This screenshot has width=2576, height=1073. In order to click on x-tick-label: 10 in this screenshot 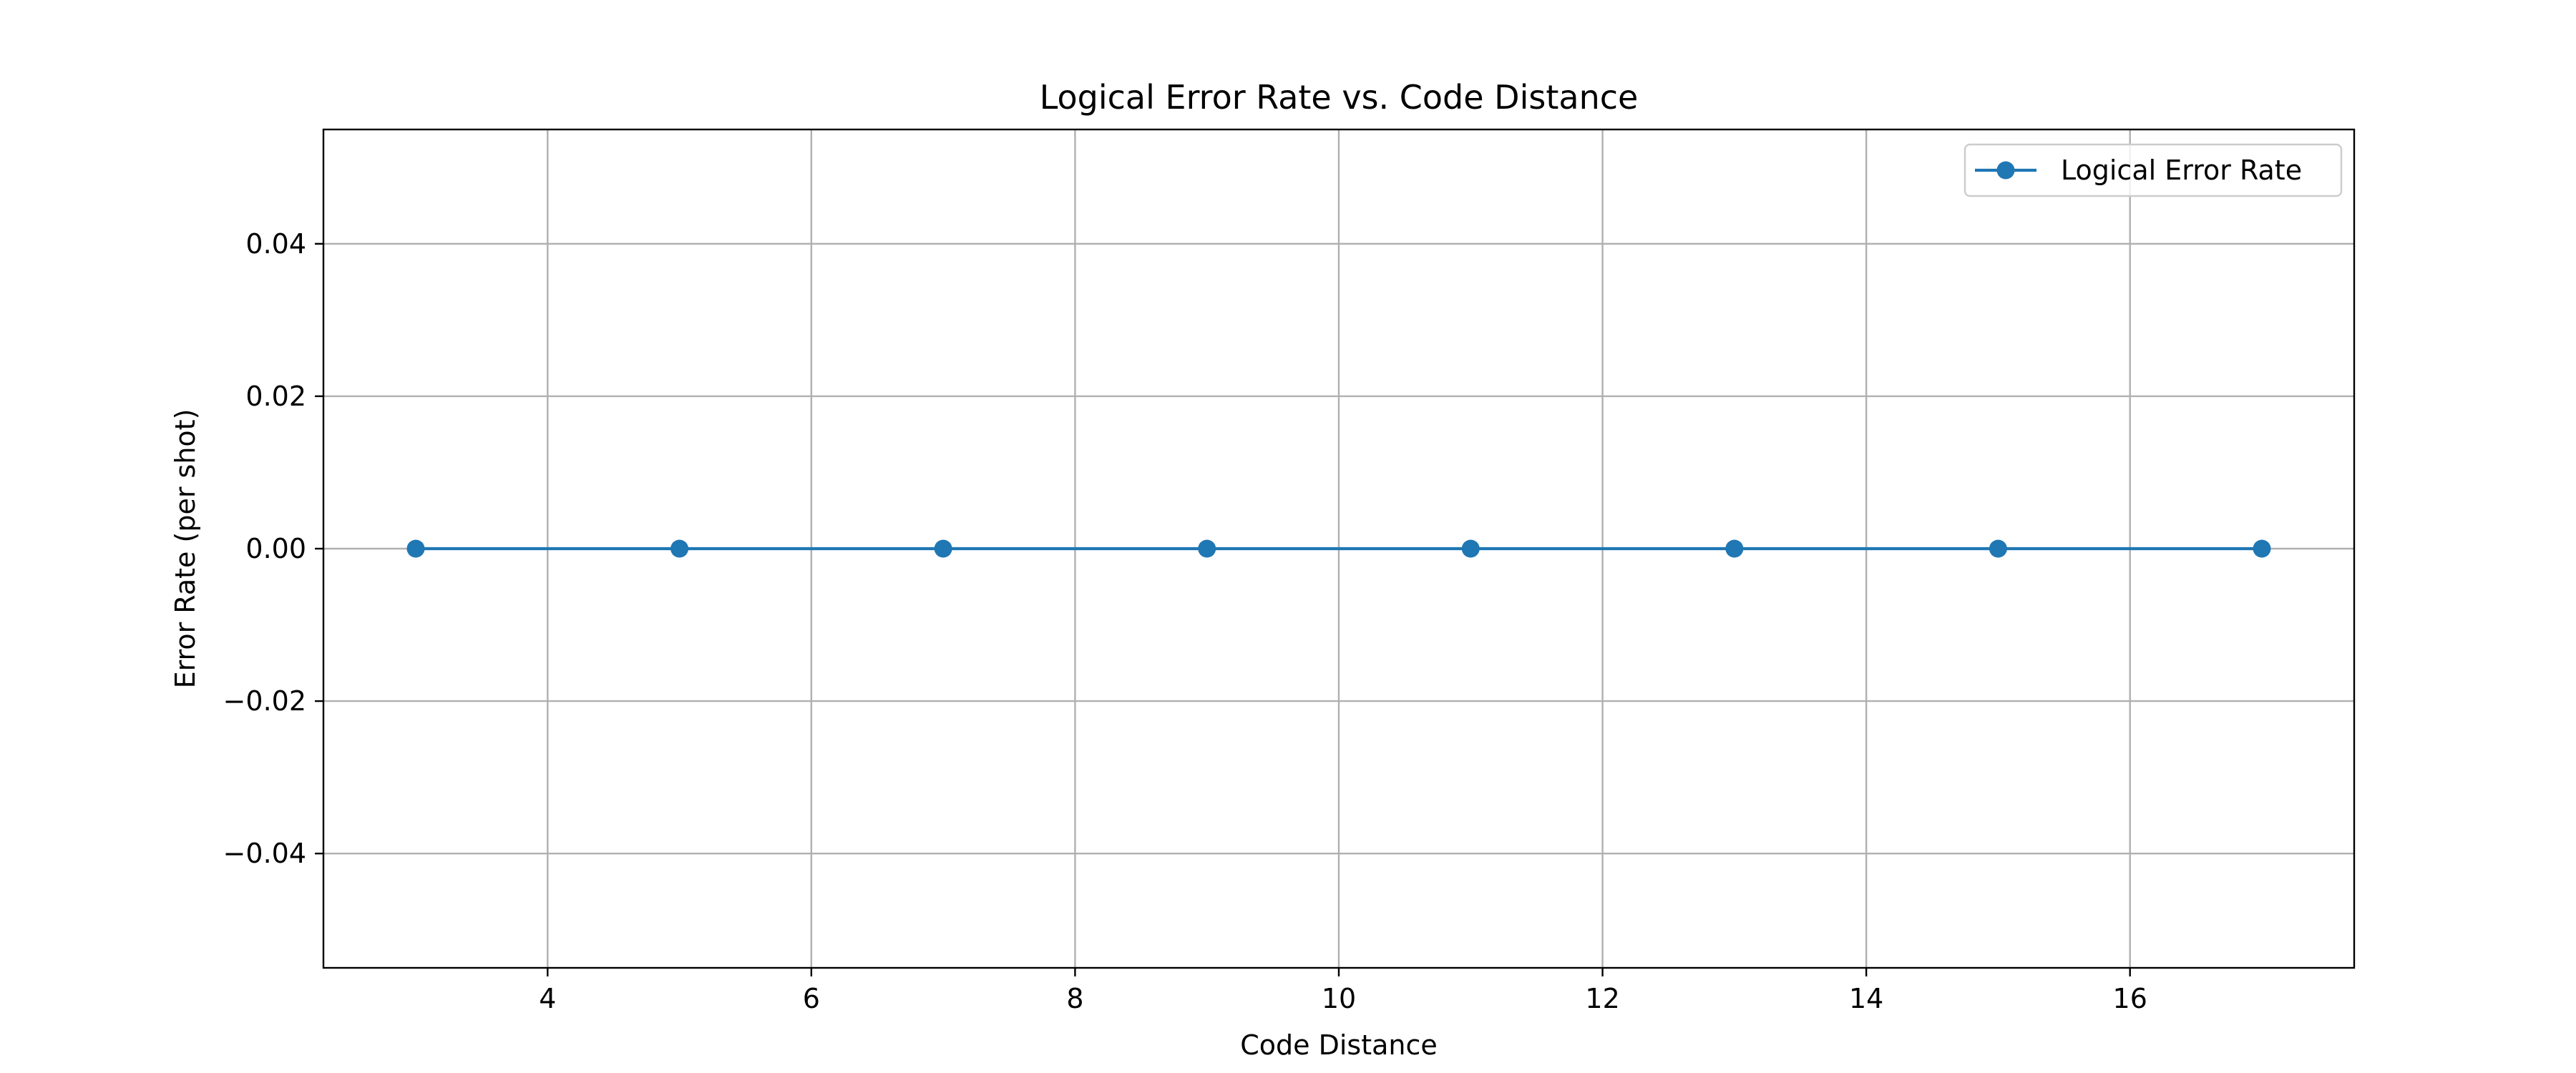, I will do `click(1339, 998)`.